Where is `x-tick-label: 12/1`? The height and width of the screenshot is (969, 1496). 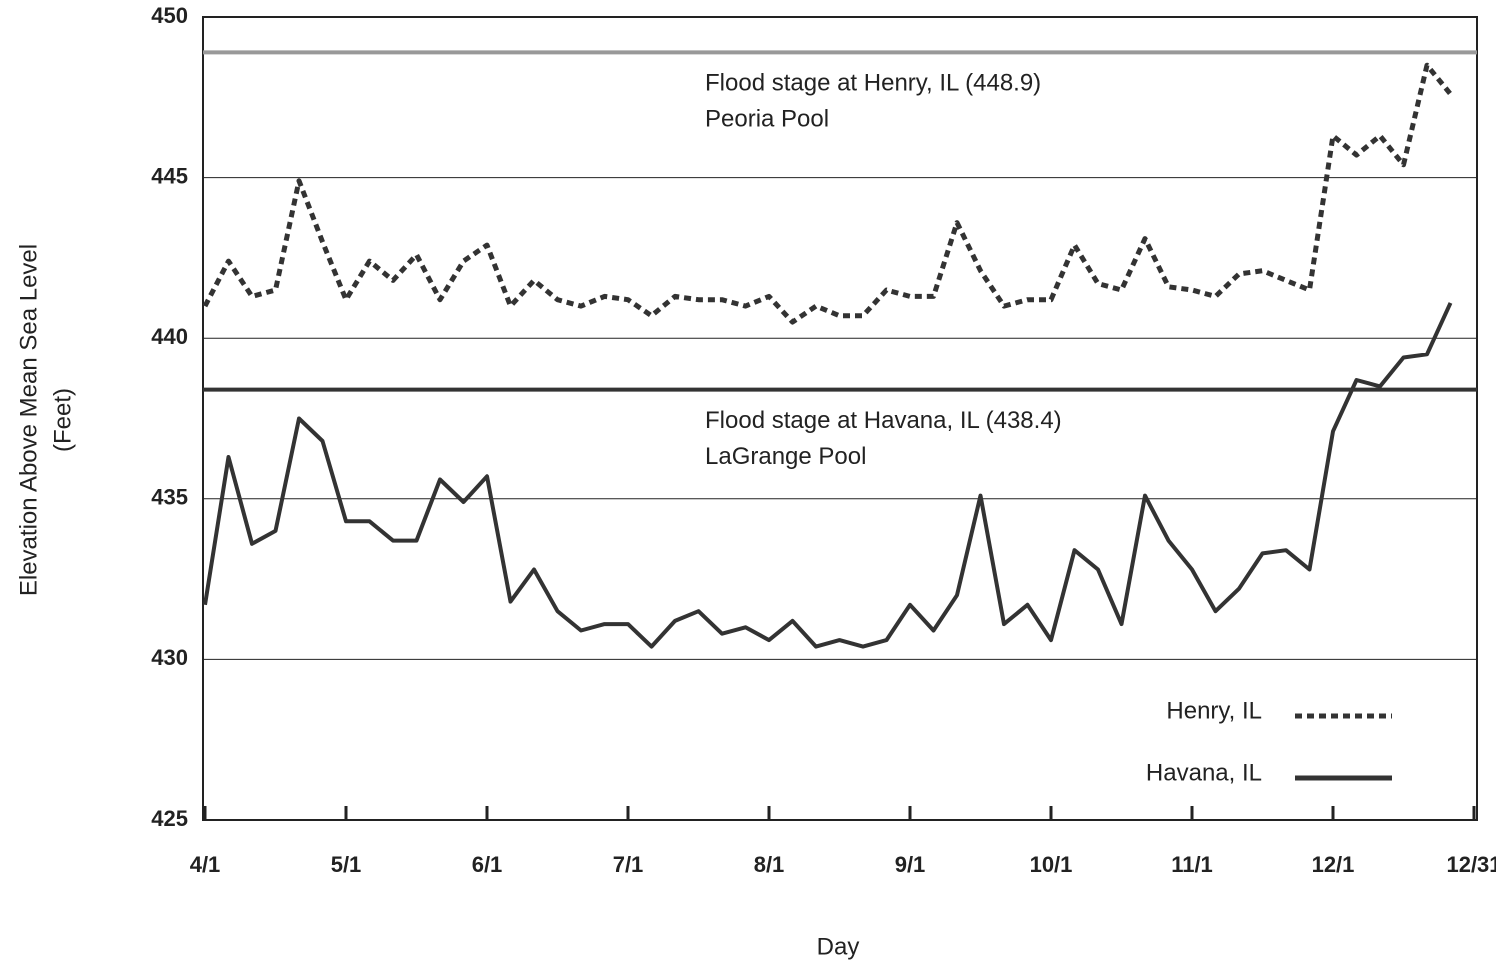
x-tick-label: 12/1 is located at coordinates (1333, 864).